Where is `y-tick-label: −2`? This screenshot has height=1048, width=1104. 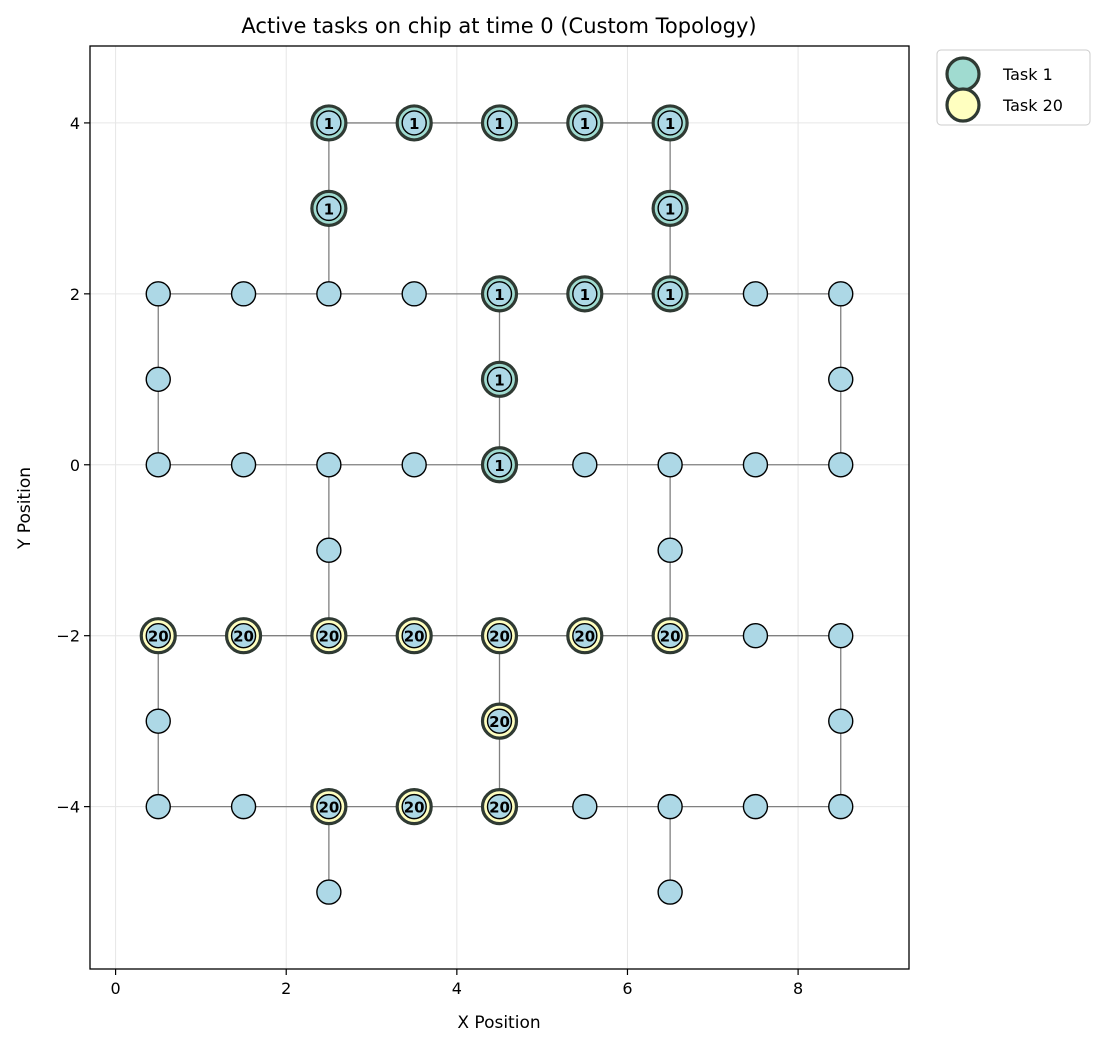
y-tick-label: −2 is located at coordinates (68, 636).